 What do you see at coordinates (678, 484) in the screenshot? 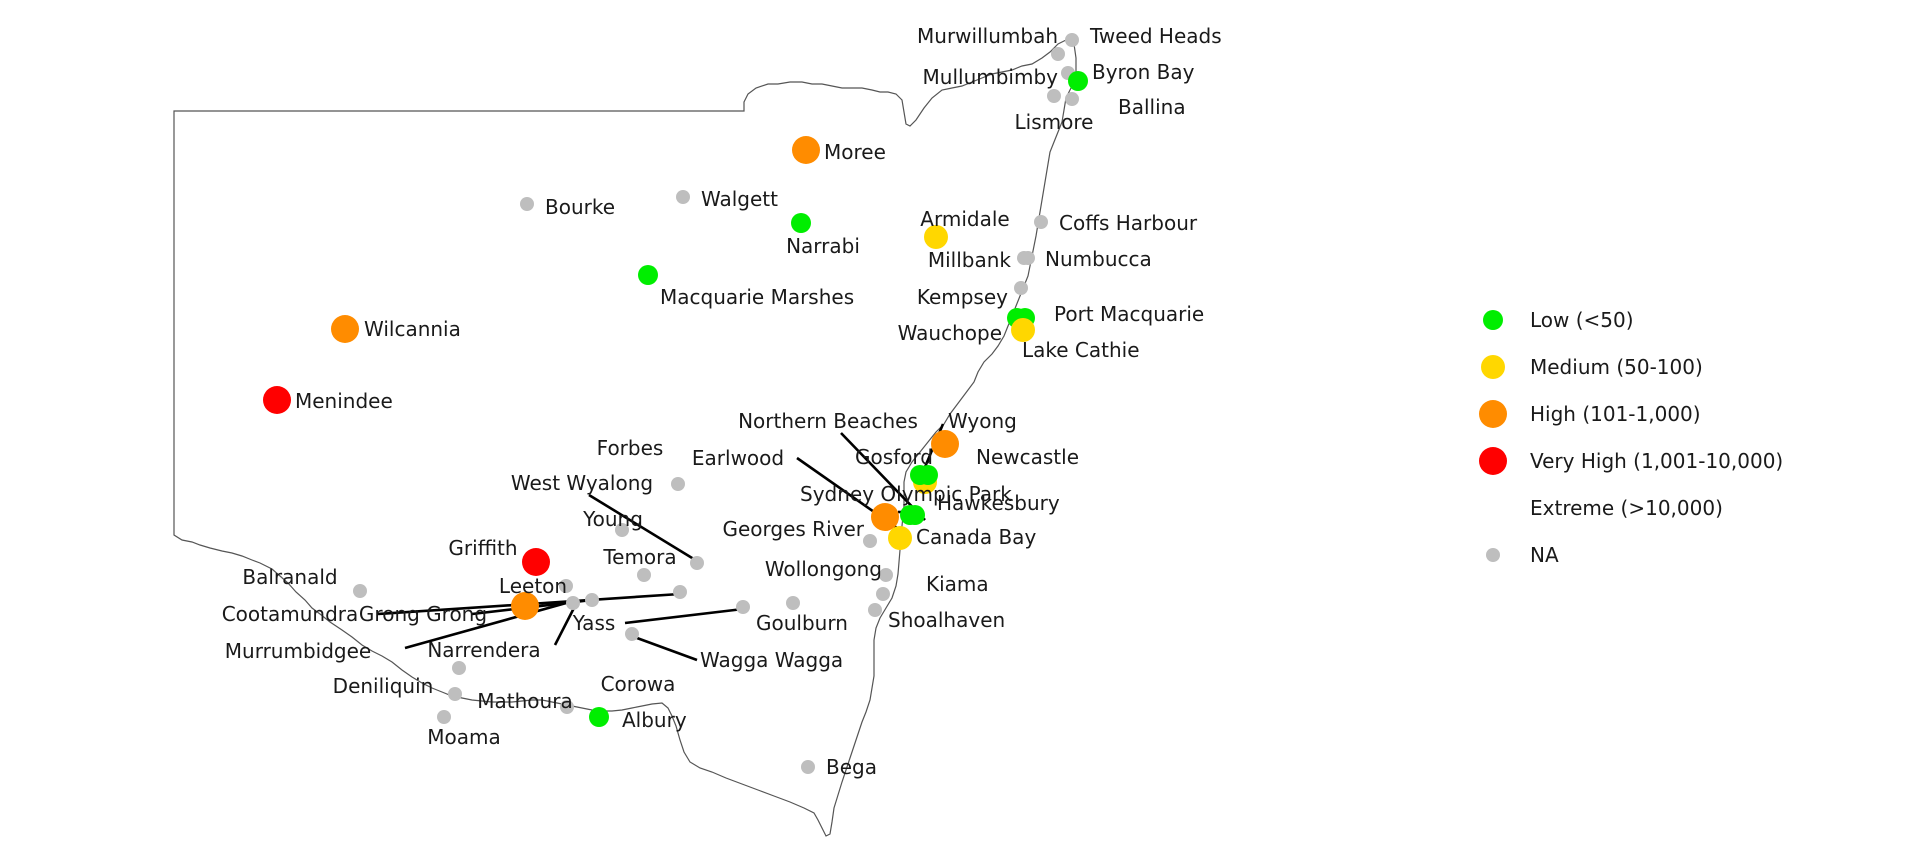
I see `point-forbes` at bounding box center [678, 484].